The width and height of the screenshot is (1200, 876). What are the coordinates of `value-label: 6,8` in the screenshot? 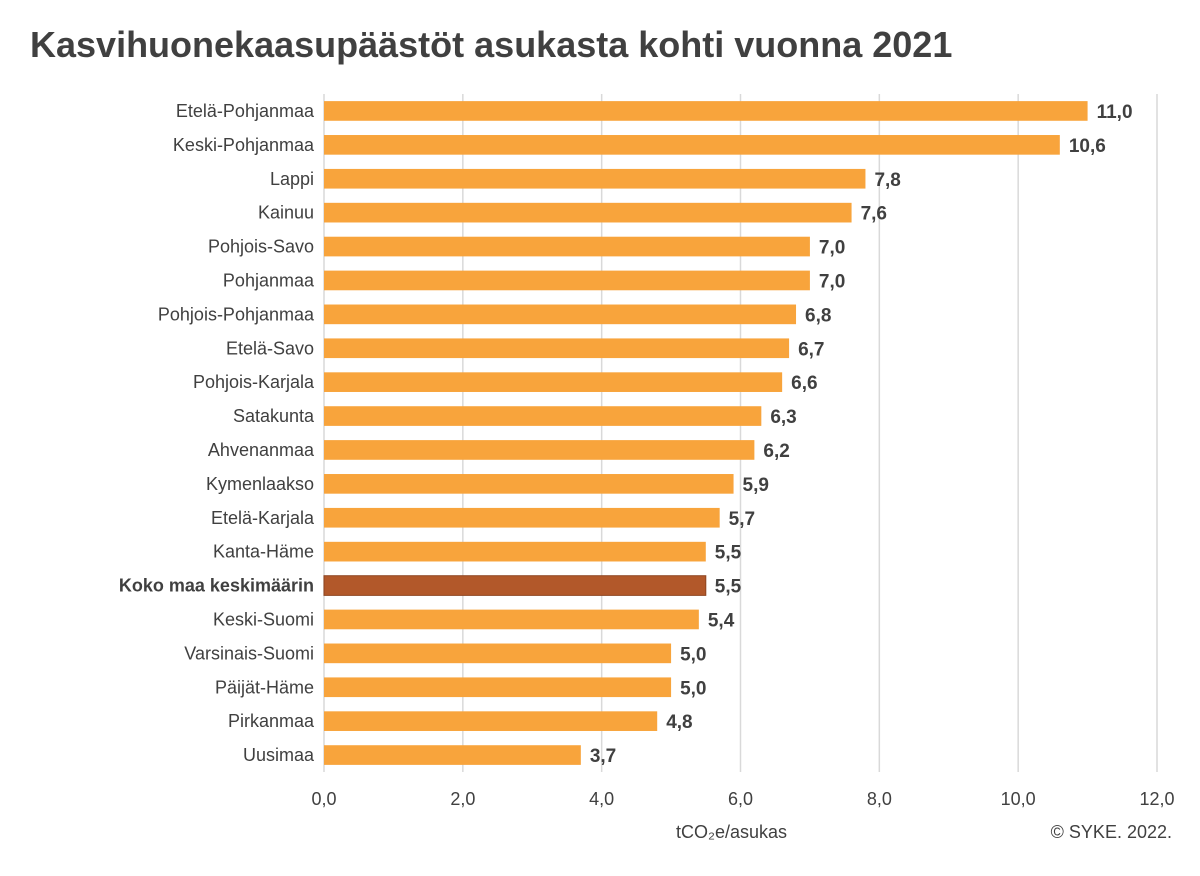 It's located at (818, 315).